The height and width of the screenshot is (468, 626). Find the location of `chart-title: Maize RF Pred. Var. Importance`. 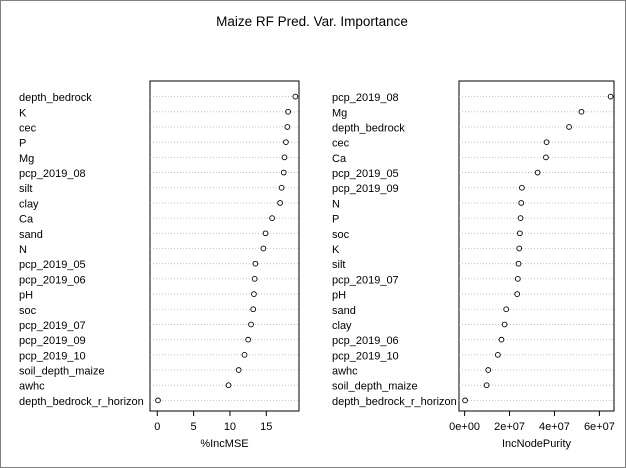

chart-title: Maize RF Pred. Var. Importance is located at coordinates (312, 21).